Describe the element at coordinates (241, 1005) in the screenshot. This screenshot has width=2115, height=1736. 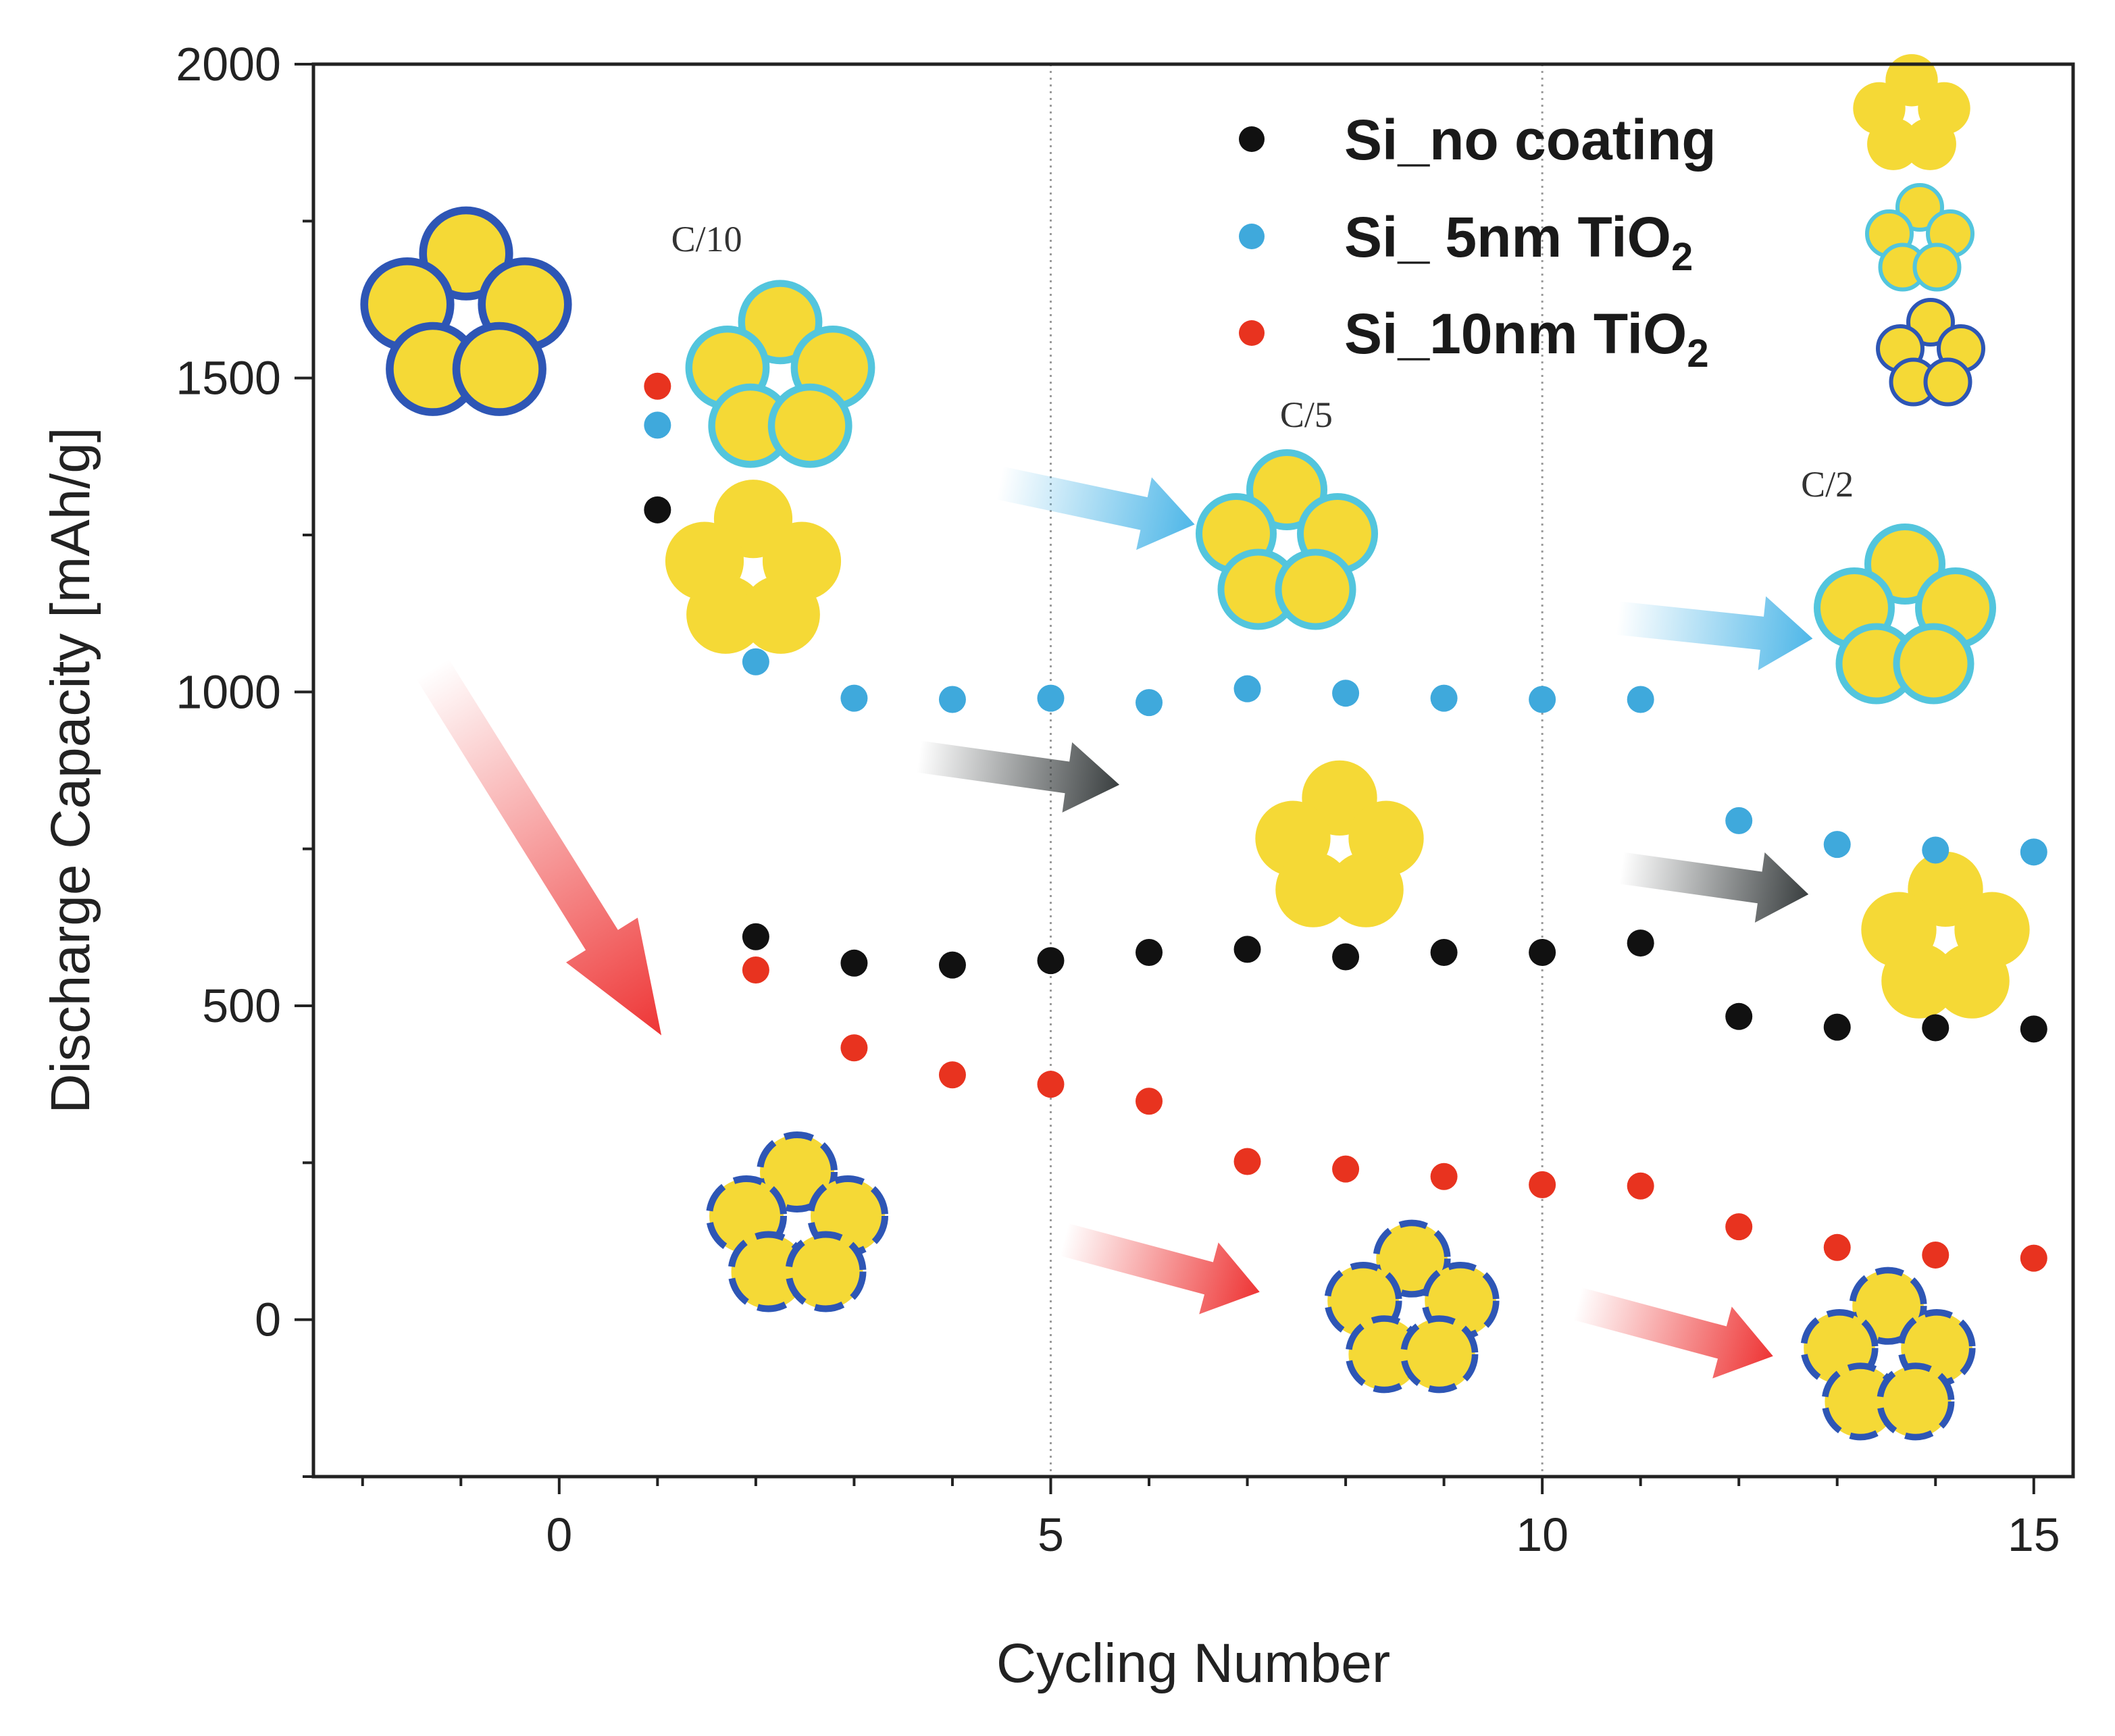
I see `y-tick-label: 500` at that location.